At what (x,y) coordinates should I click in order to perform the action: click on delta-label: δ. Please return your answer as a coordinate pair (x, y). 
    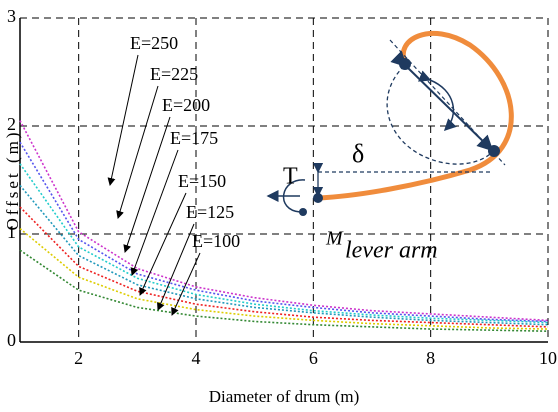
    Looking at the image, I should click on (358, 153).